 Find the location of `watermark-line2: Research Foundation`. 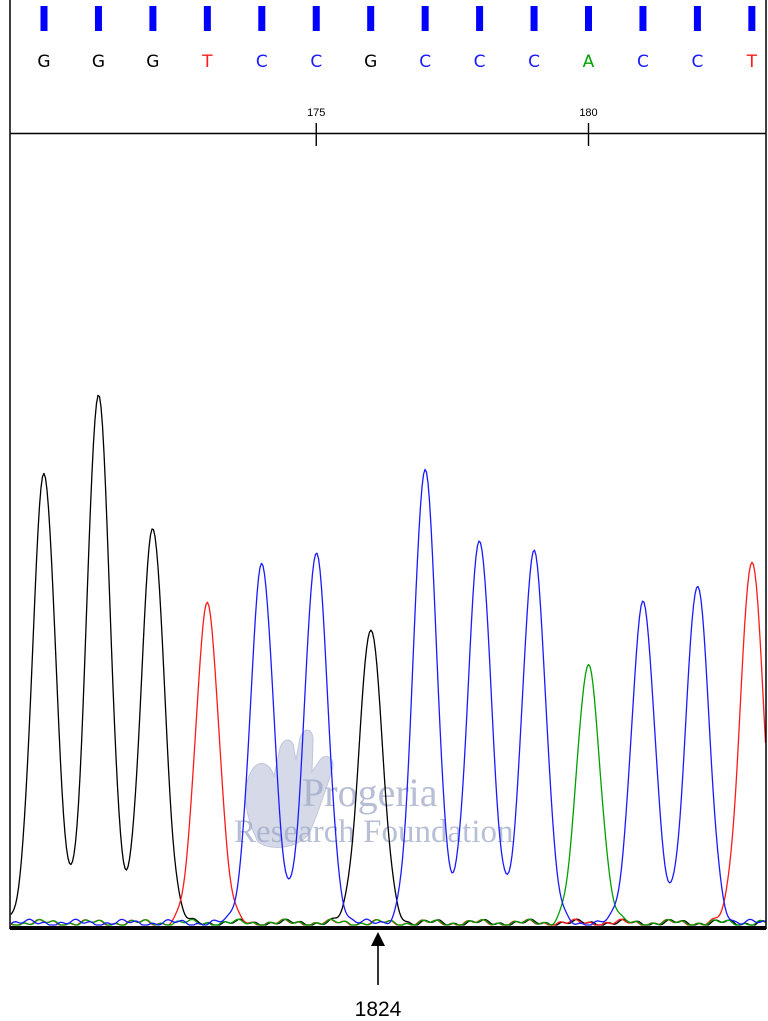

watermark-line2: Research Foundation is located at coordinates (374, 832).